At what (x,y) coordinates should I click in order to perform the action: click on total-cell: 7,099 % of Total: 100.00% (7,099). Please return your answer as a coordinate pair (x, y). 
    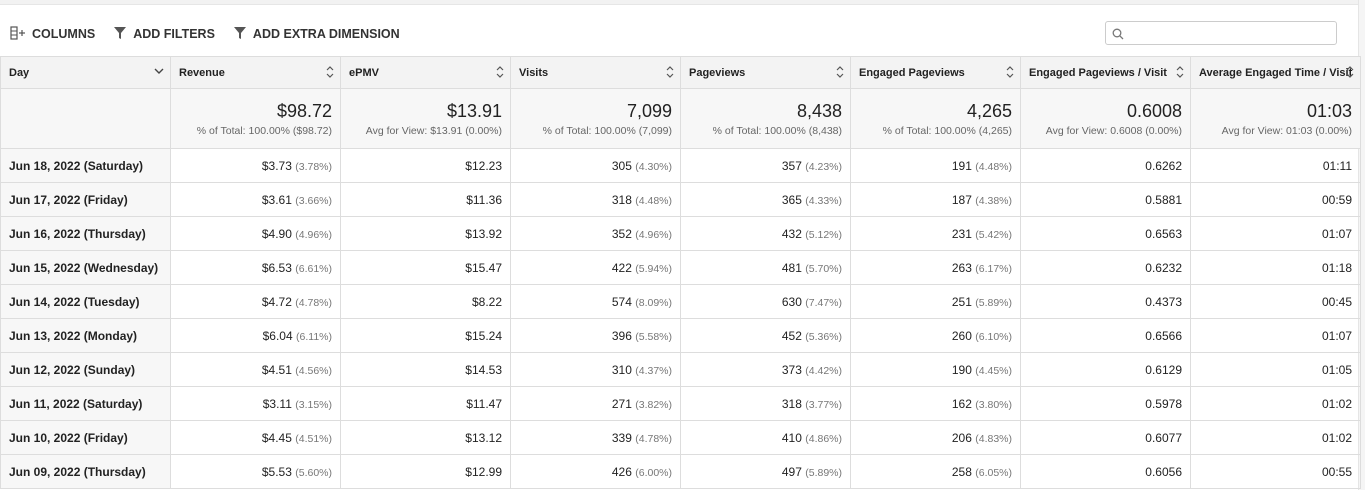
    Looking at the image, I should click on (595, 118).